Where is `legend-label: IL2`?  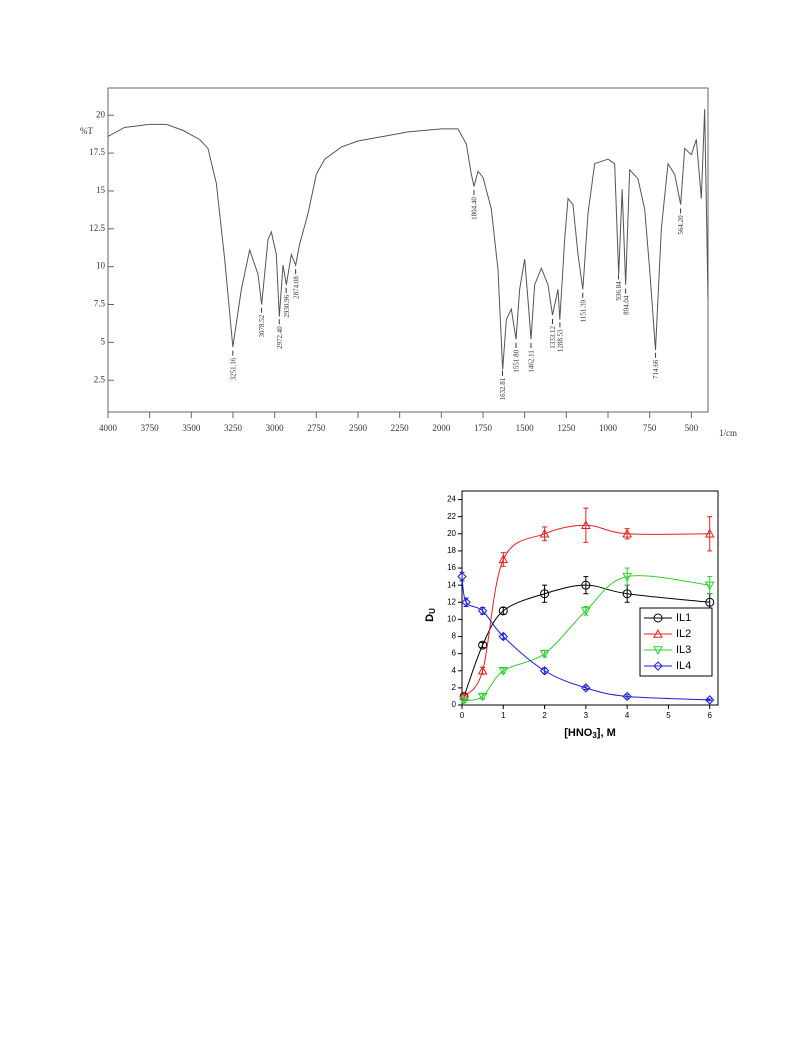
legend-label: IL2 is located at coordinates (683, 634).